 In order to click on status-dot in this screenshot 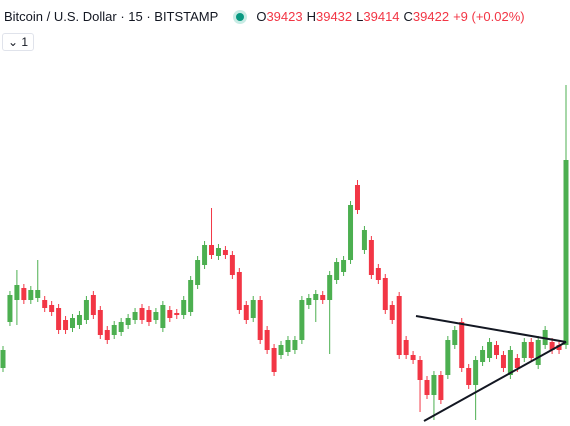, I will do `click(240, 16)`.